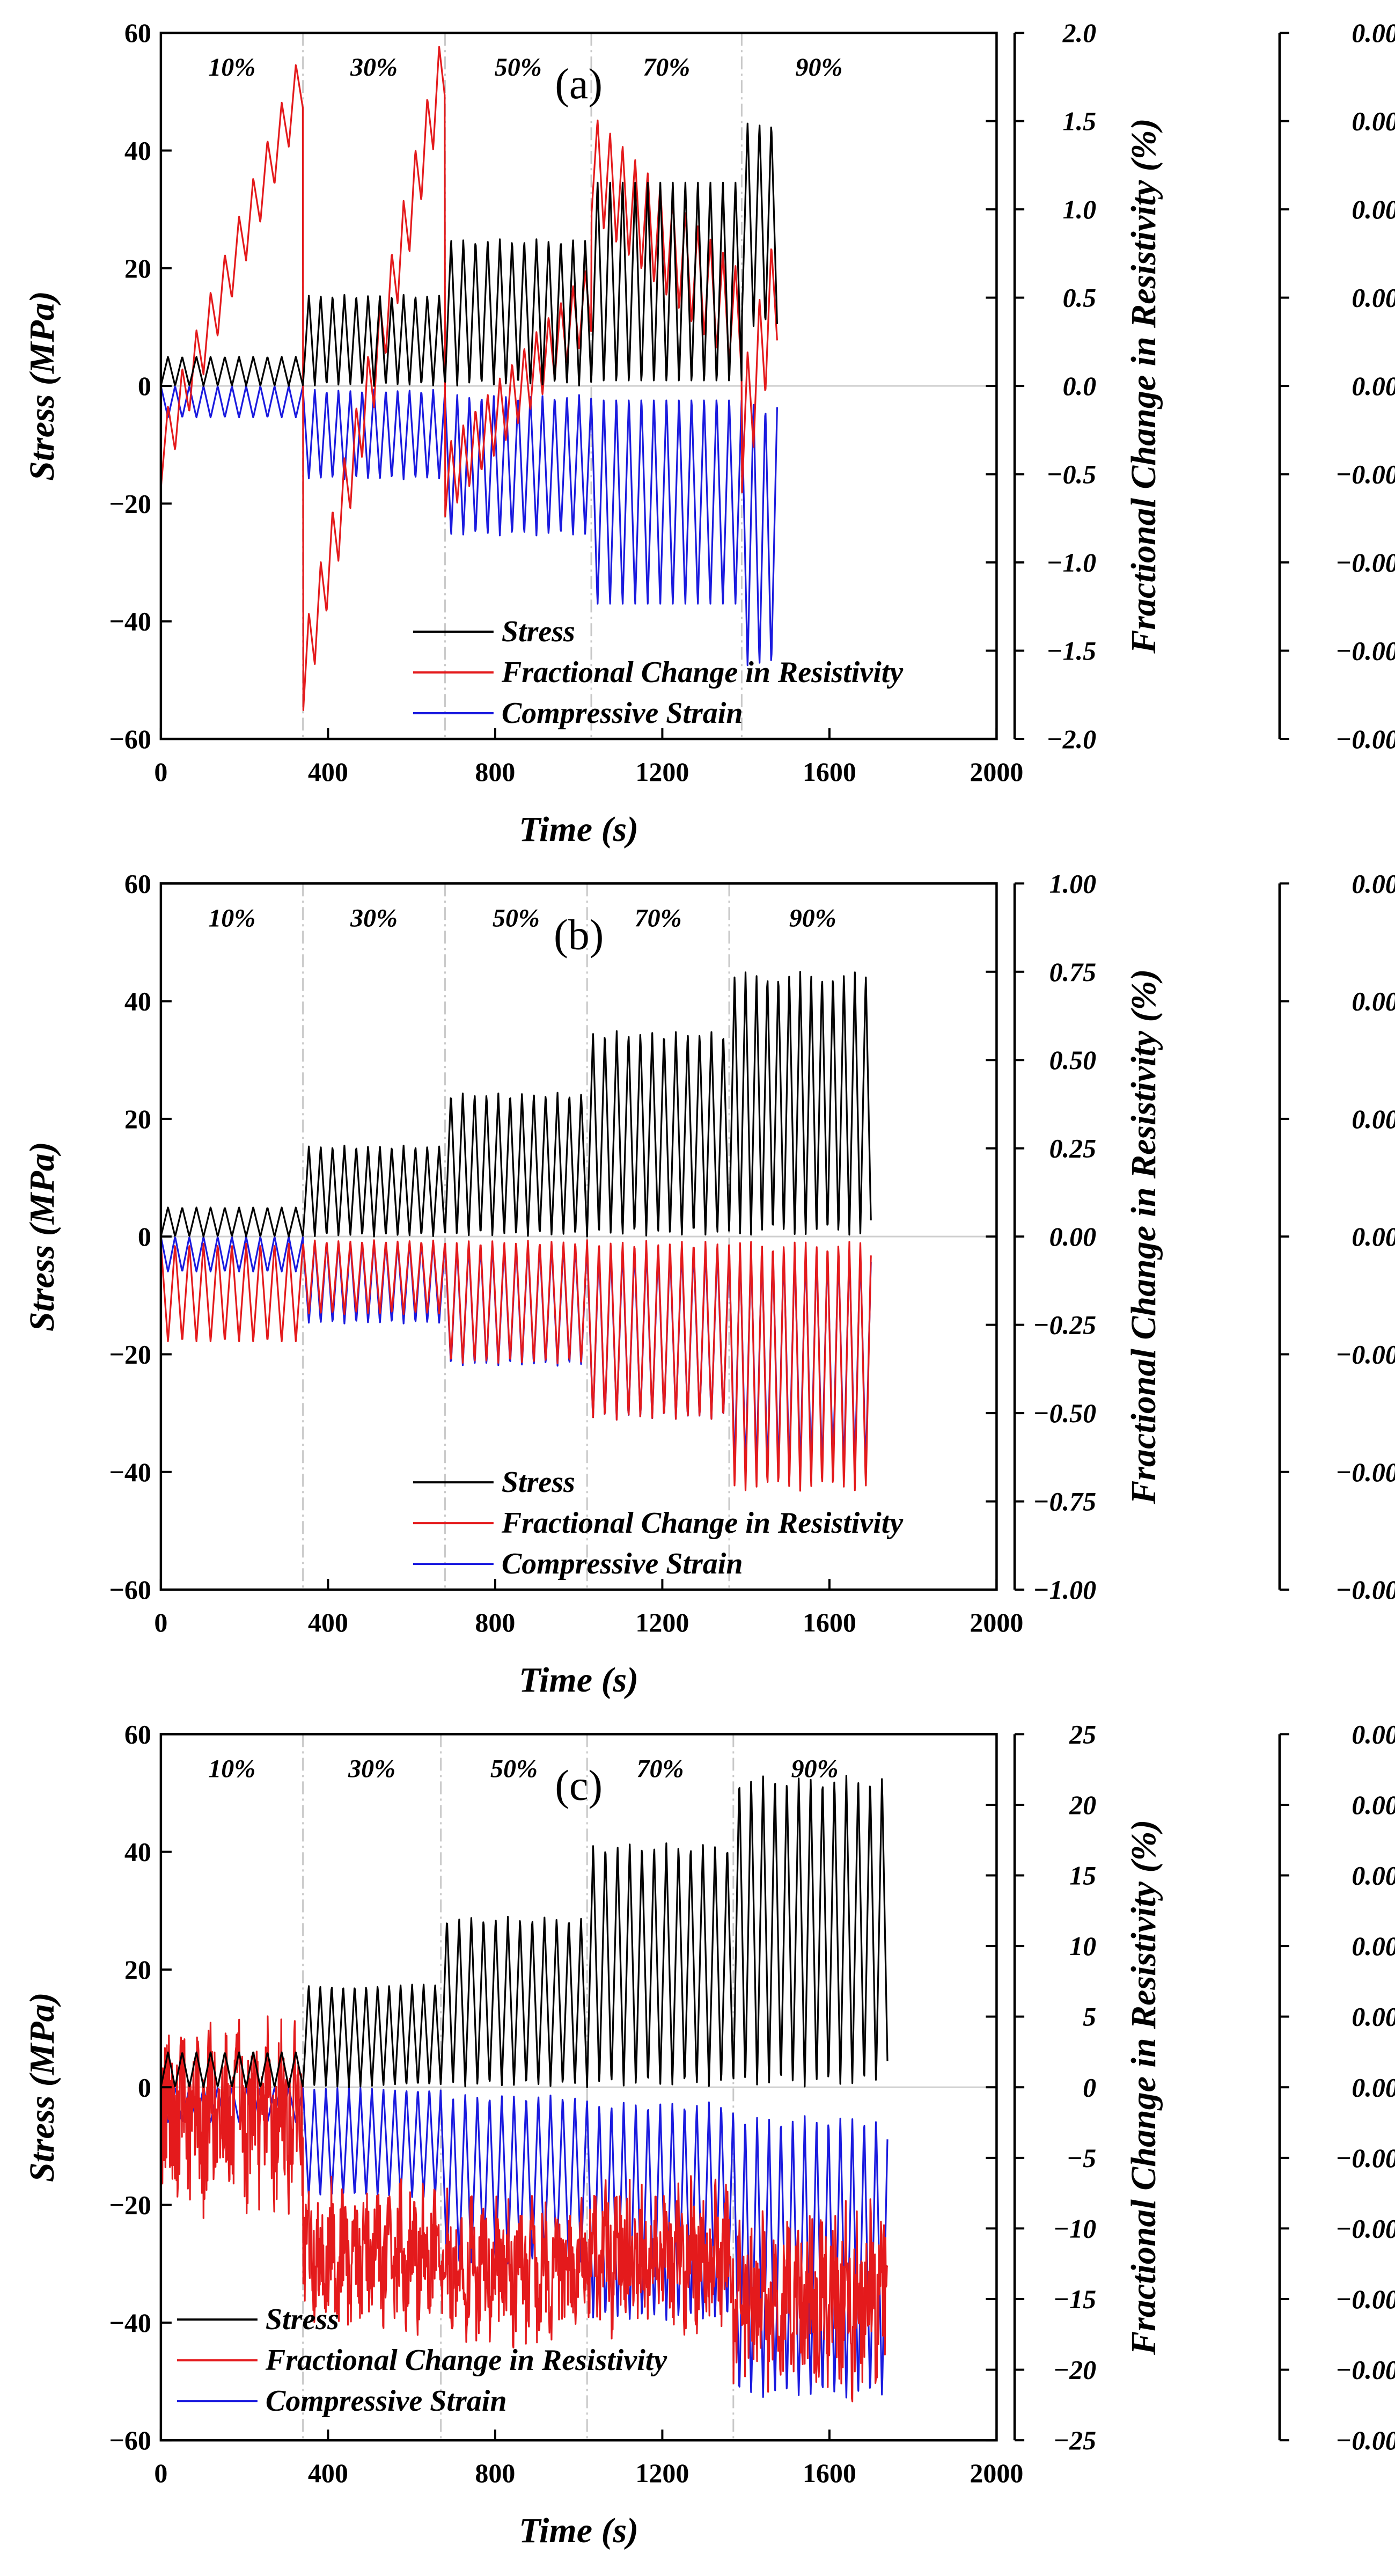 This screenshot has width=1395, height=2576. I want to click on y-right1-tick-label: −5, so click(1081, 2158).